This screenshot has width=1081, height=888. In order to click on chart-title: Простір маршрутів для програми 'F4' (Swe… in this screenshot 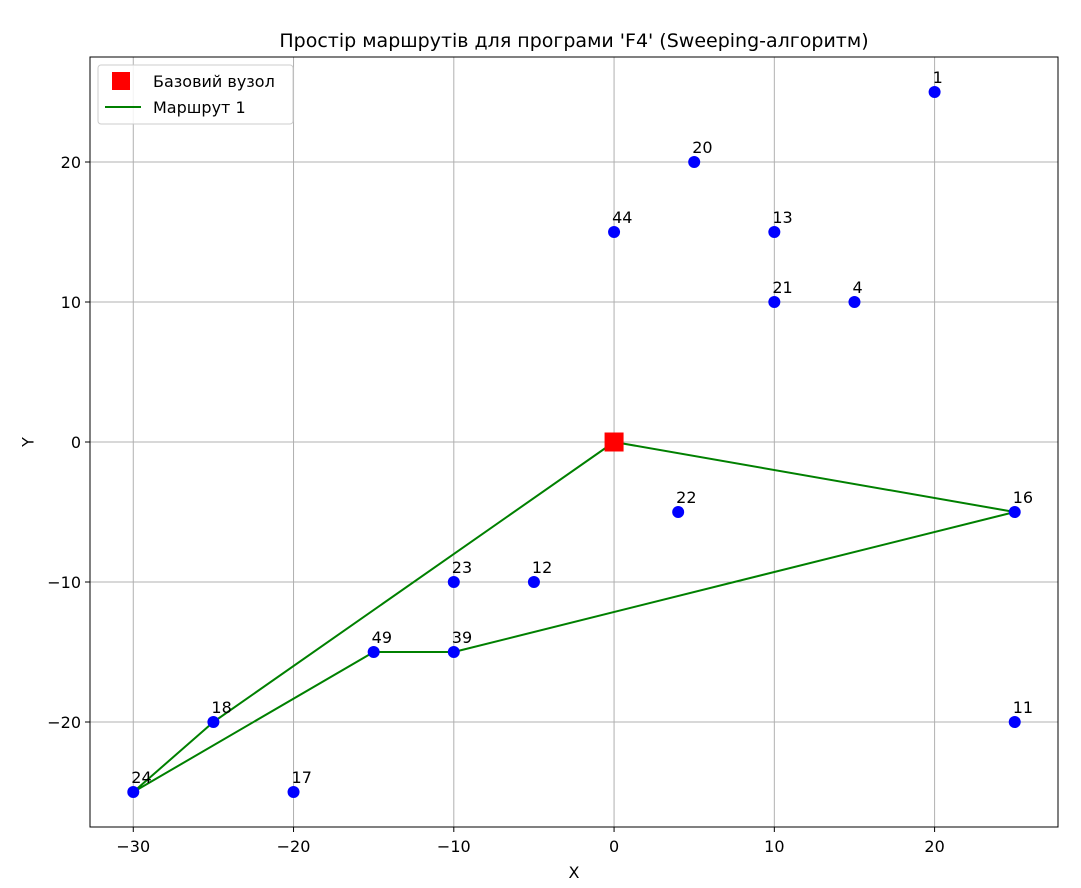, I will do `click(573, 41)`.